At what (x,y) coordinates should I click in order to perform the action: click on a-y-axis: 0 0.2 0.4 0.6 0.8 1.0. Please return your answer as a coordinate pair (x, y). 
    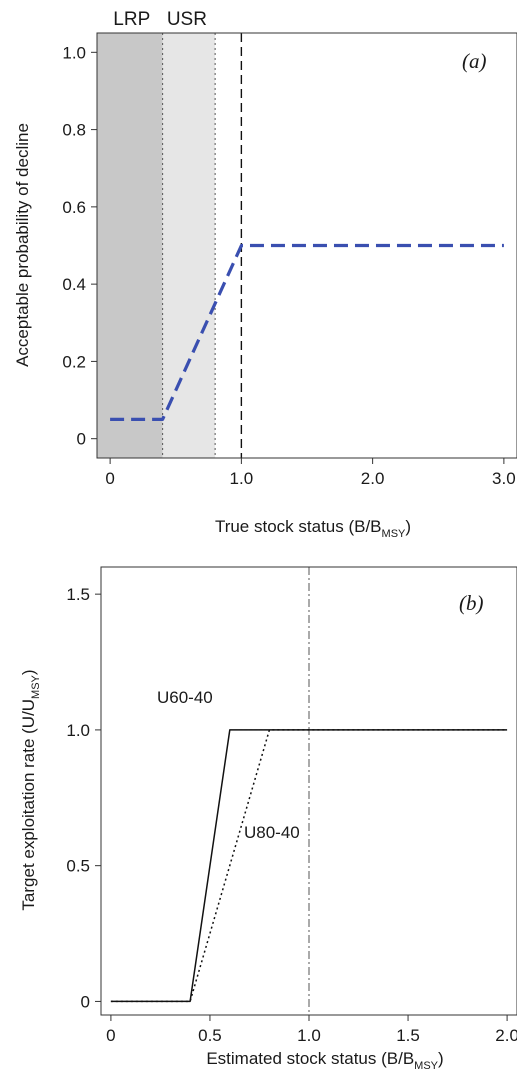
    Looking at the image, I should click on (79, 246).